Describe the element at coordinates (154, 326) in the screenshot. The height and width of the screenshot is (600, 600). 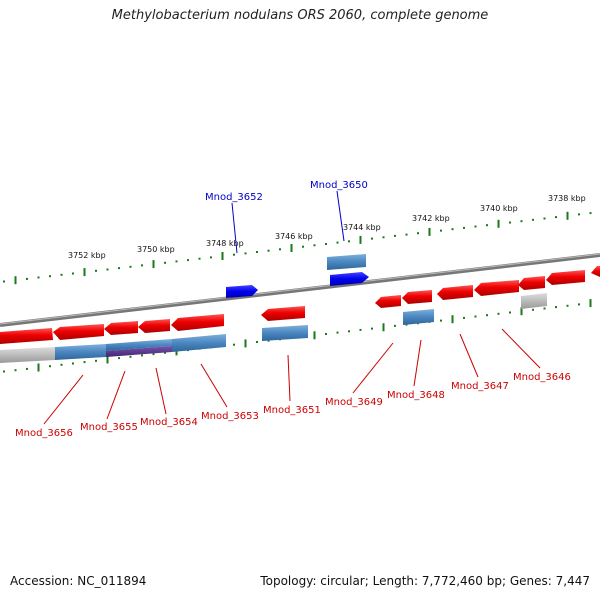
I see `gene-mnod-3653a` at that location.